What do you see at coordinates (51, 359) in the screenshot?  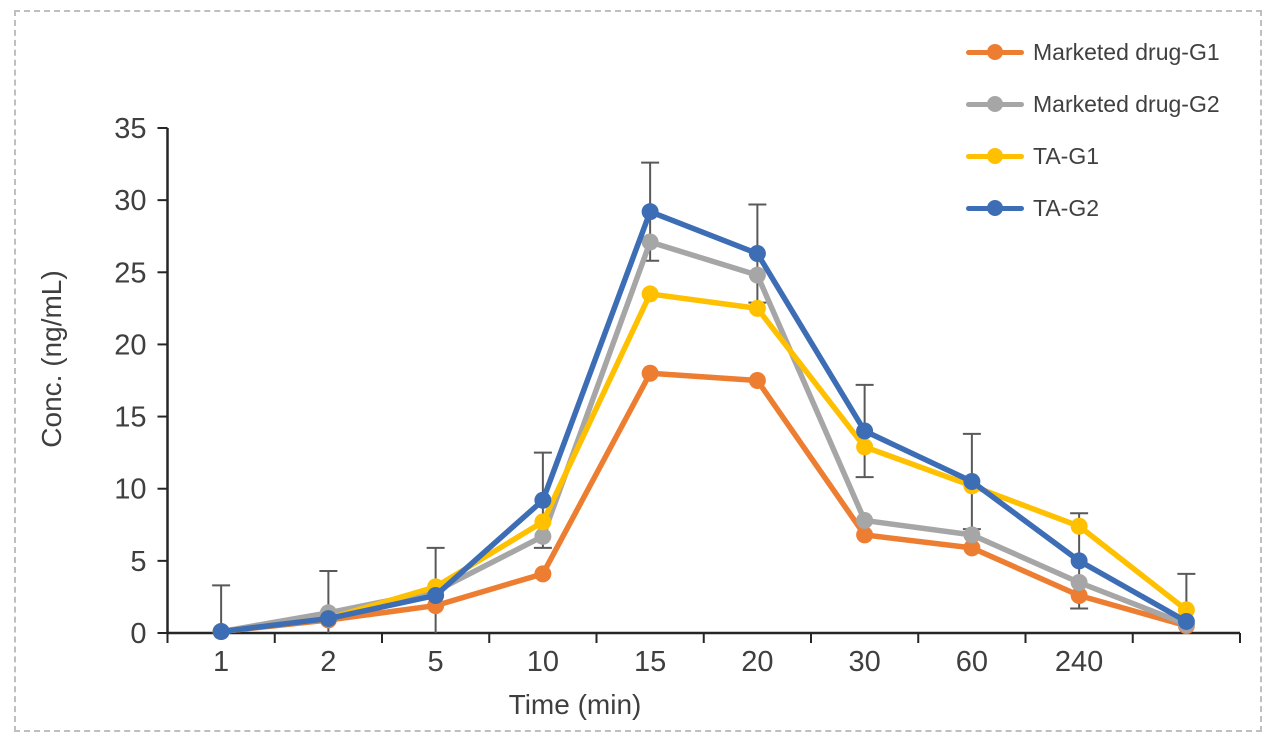 I see `y-axis-title: Conc. (ng/mL)` at bounding box center [51, 359].